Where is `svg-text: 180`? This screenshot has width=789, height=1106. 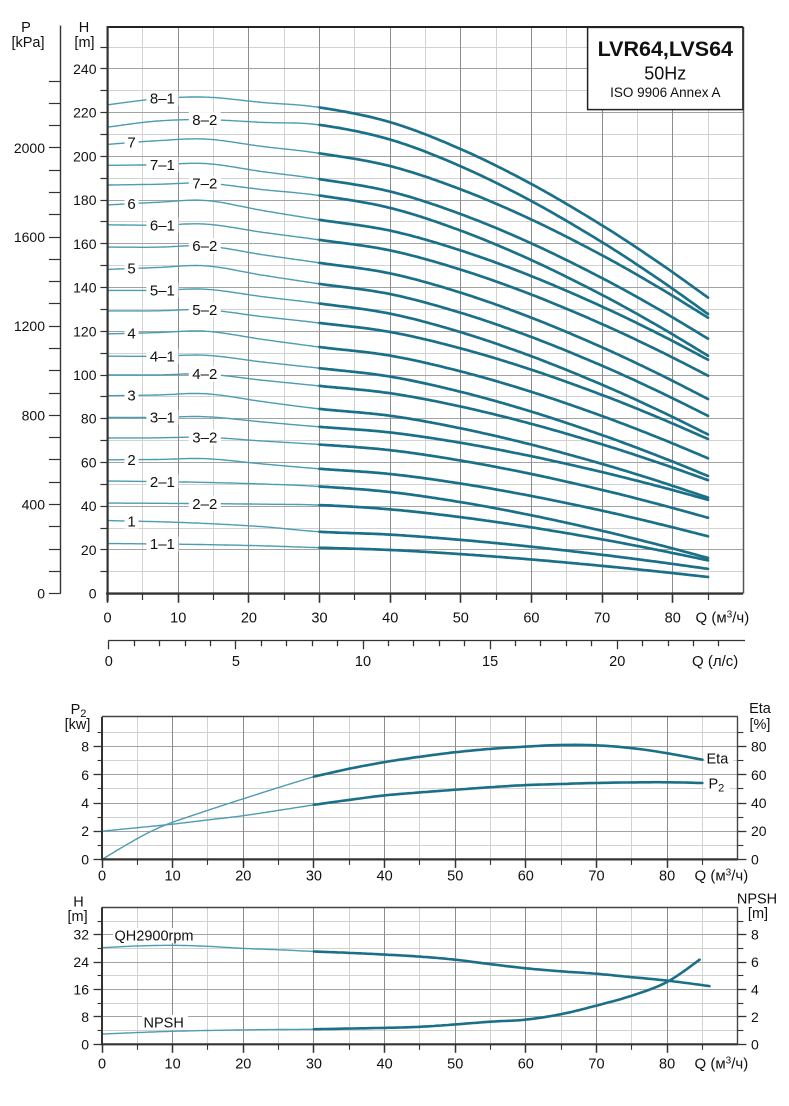 svg-text: 180 is located at coordinates (85, 200).